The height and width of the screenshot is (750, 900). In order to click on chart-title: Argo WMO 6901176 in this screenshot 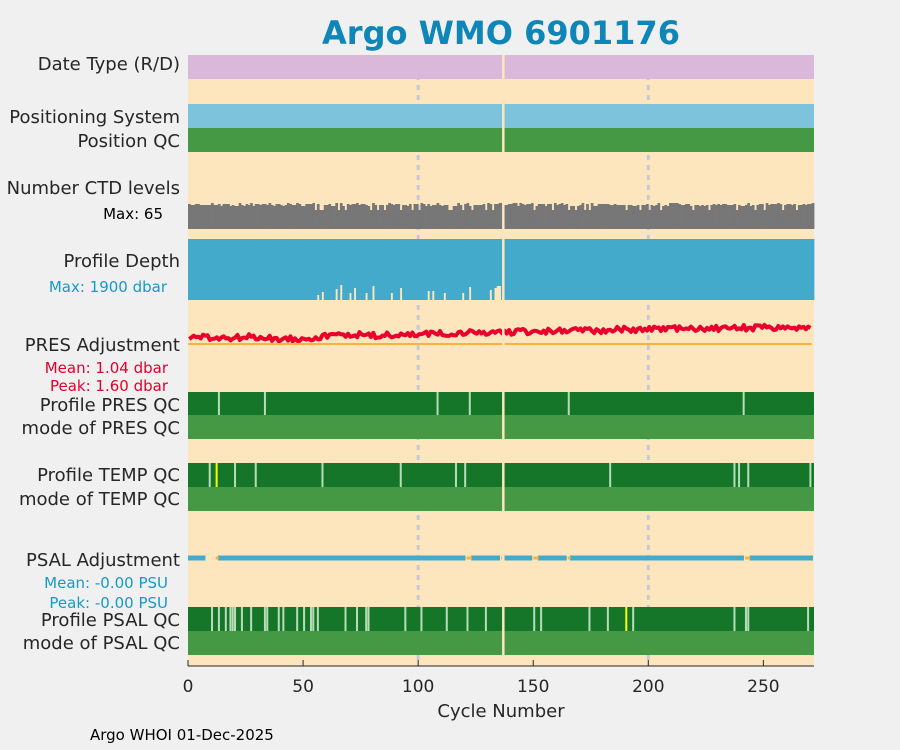, I will do `click(501, 33)`.